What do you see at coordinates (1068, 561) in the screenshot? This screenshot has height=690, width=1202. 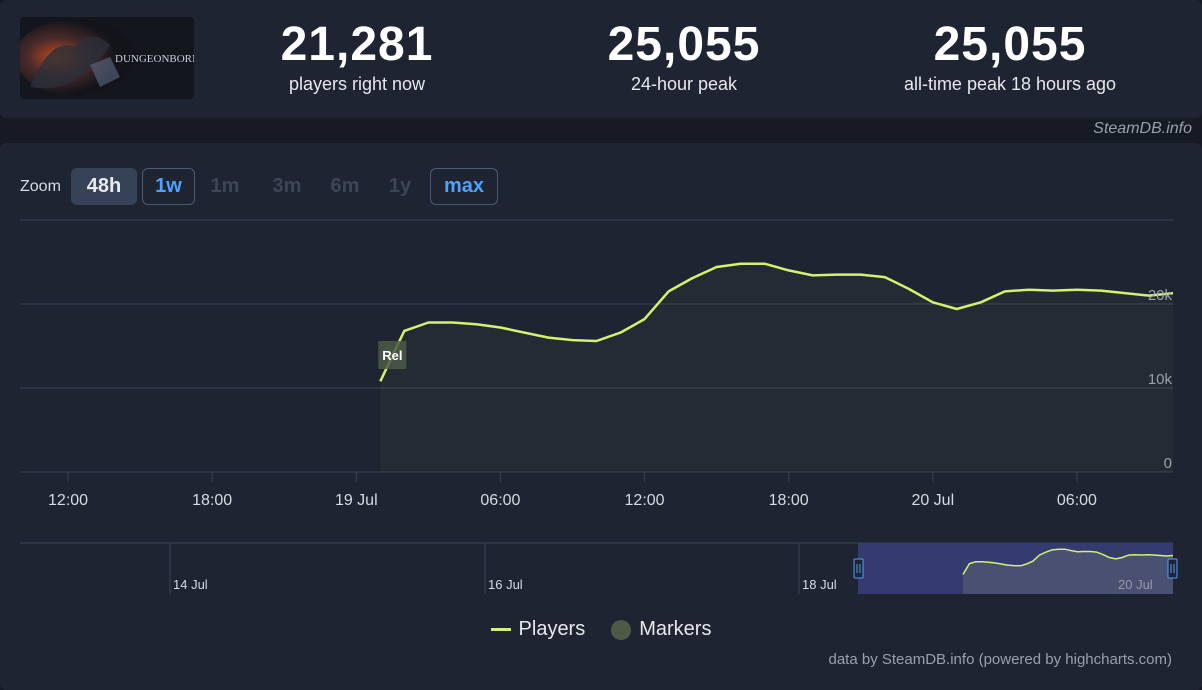 I see `navigator-line` at bounding box center [1068, 561].